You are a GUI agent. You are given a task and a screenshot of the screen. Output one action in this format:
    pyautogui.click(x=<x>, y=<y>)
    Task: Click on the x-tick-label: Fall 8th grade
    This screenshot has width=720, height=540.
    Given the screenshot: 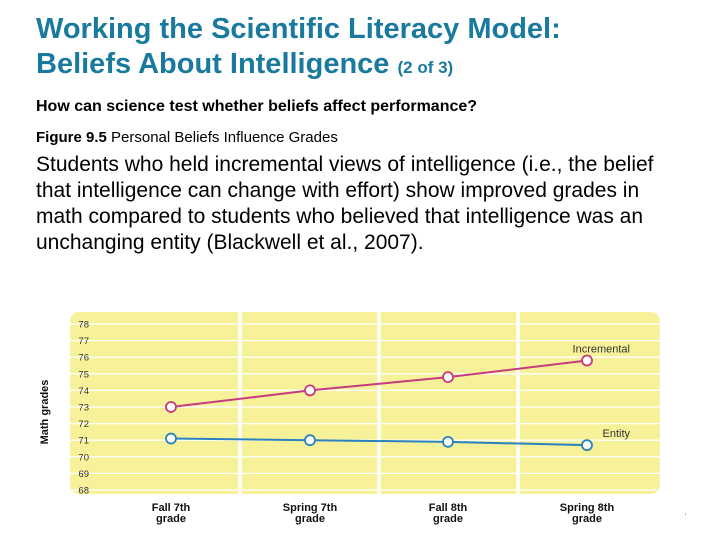 What is the action you would take?
    pyautogui.click(x=448, y=513)
    